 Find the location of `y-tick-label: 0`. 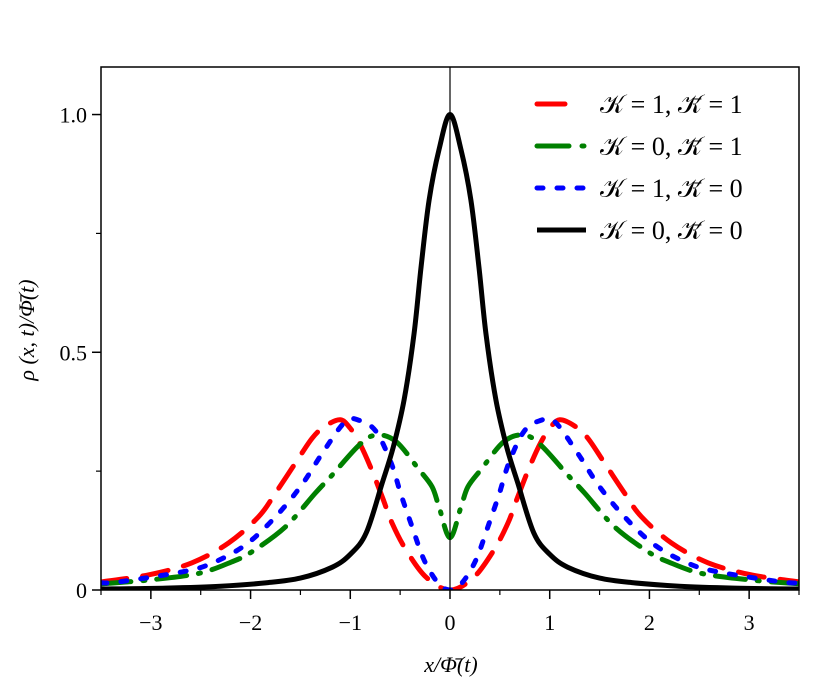

y-tick-label: 0 is located at coordinates (81, 590).